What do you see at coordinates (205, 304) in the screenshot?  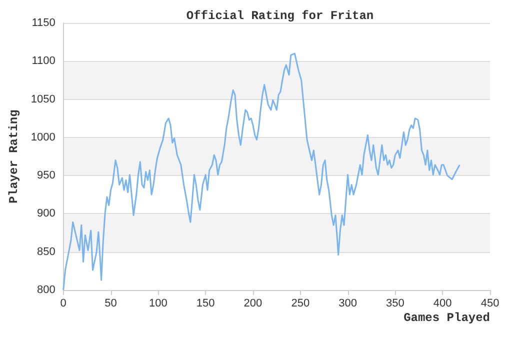 I see `x-tick-label: 150` at bounding box center [205, 304].